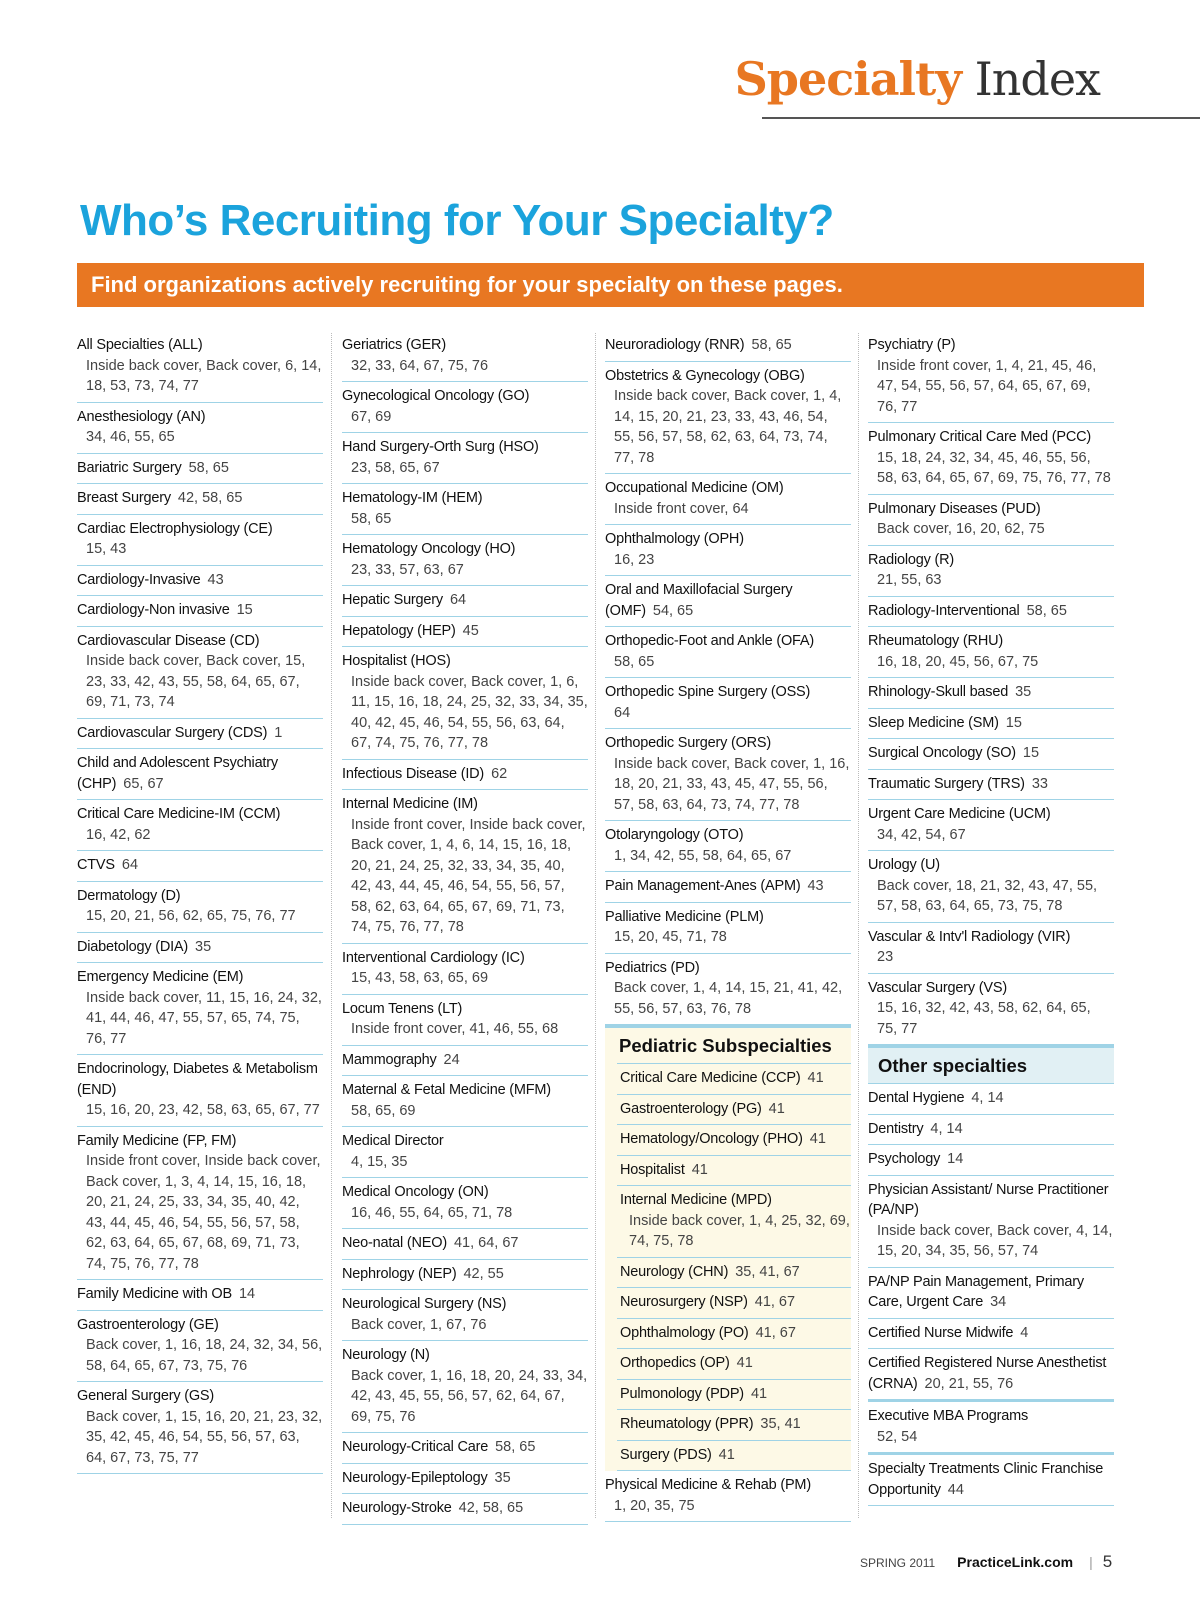 This screenshot has width=1200, height=1606. Describe the element at coordinates (412, 498) in the screenshot. I see `specialty-name: Hematology-IM (HEM)` at that location.